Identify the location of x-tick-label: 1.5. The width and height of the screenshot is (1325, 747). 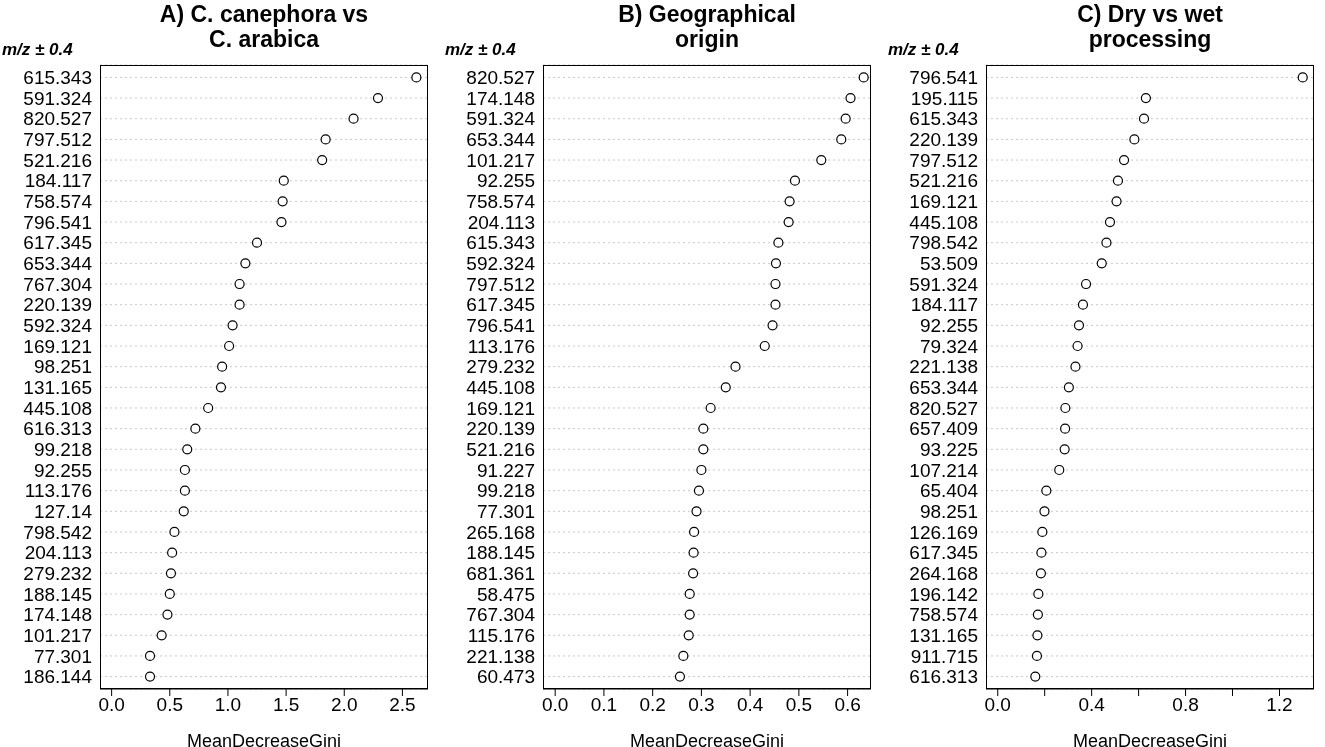
(286, 705).